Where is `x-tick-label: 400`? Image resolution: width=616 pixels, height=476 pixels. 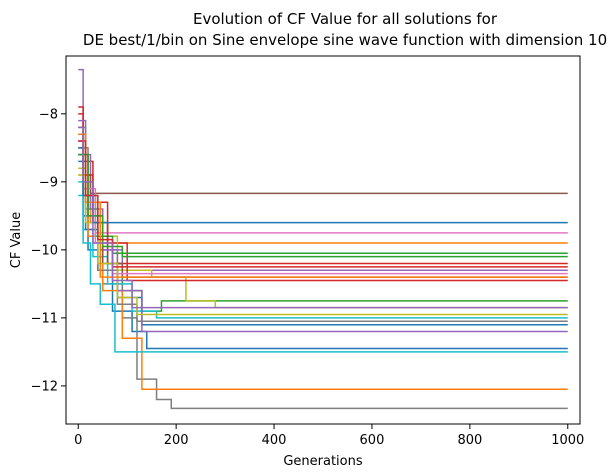
x-tick-label: 400 is located at coordinates (274, 440).